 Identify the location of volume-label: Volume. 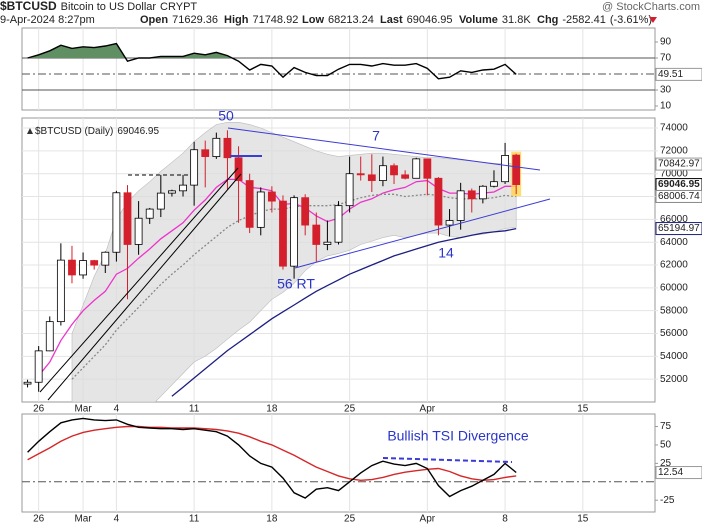
(478, 20).